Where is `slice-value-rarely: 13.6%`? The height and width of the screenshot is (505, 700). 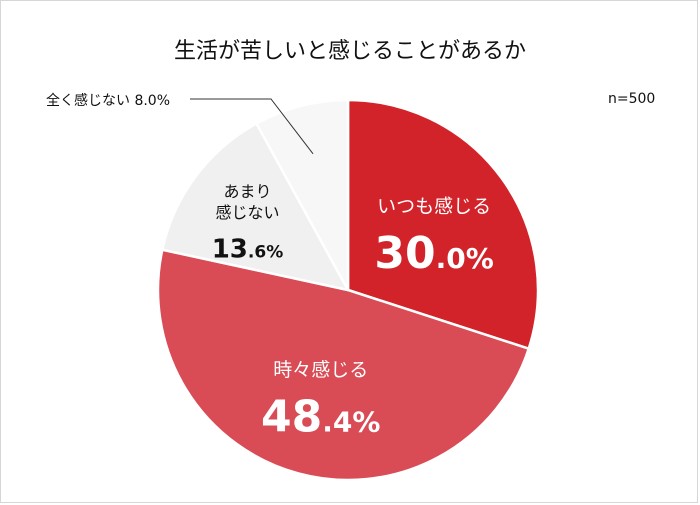 slice-value-rarely: 13.6% is located at coordinates (248, 250).